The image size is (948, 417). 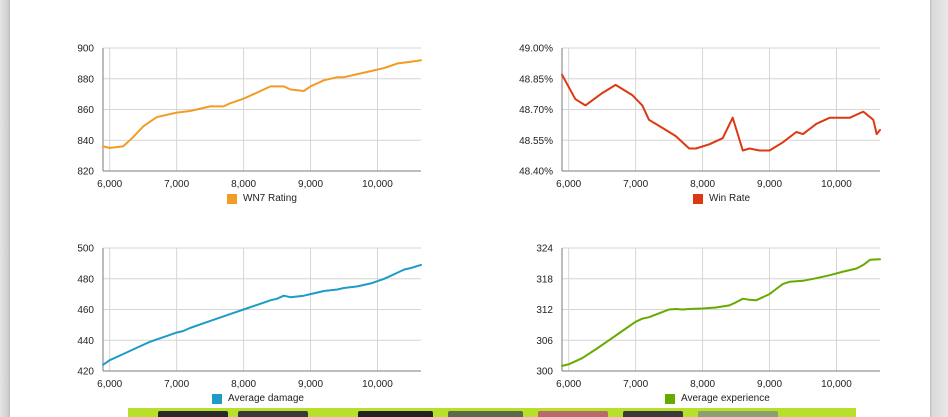 I want to click on y-tick-label: 840, so click(x=85, y=141).